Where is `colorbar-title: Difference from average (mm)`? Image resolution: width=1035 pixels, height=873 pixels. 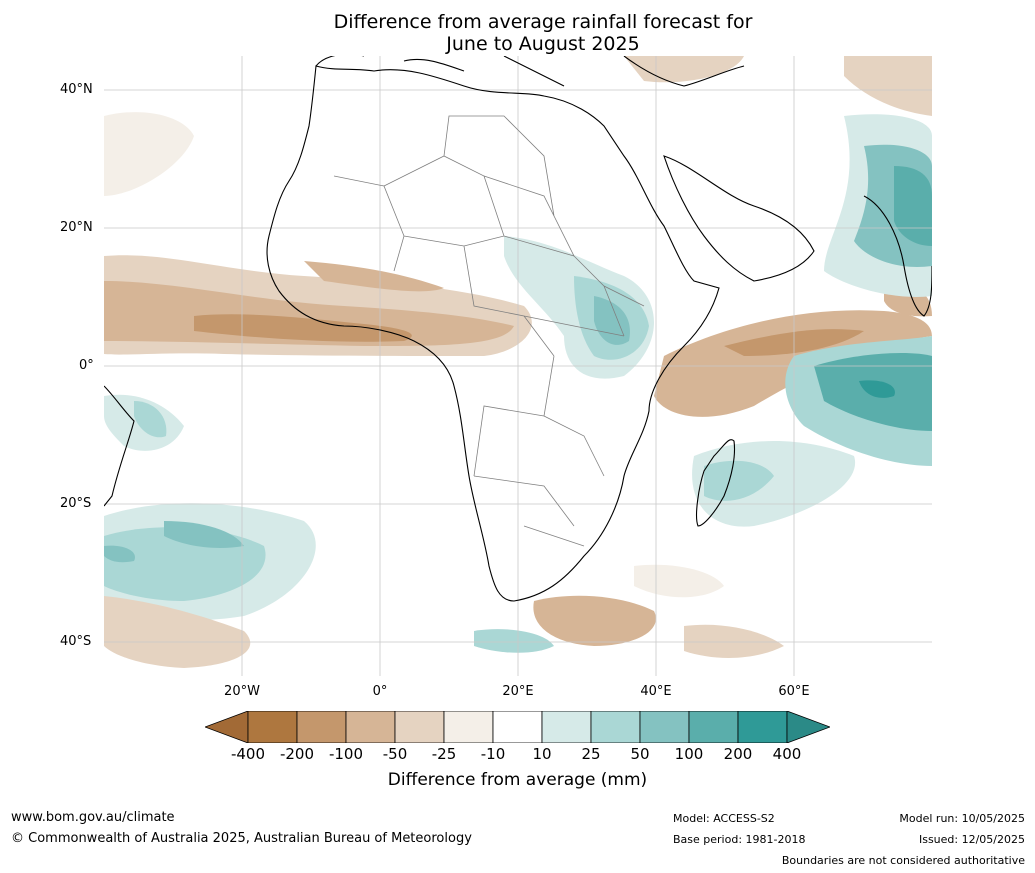 colorbar-title: Difference from average (mm) is located at coordinates (517, 780).